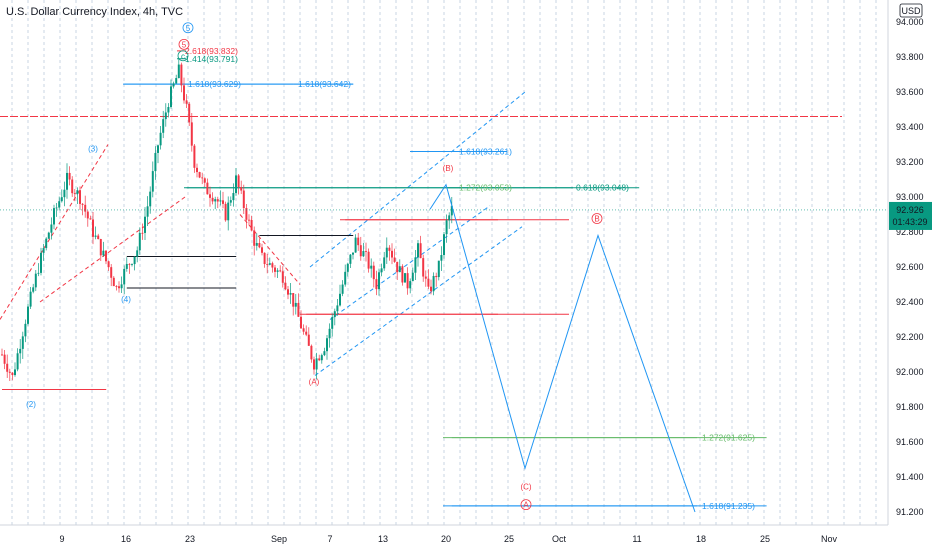 The width and height of the screenshot is (932, 550). What do you see at coordinates (485, 188) in the screenshot?
I see `level-label: 1.272(93.053)` at bounding box center [485, 188].